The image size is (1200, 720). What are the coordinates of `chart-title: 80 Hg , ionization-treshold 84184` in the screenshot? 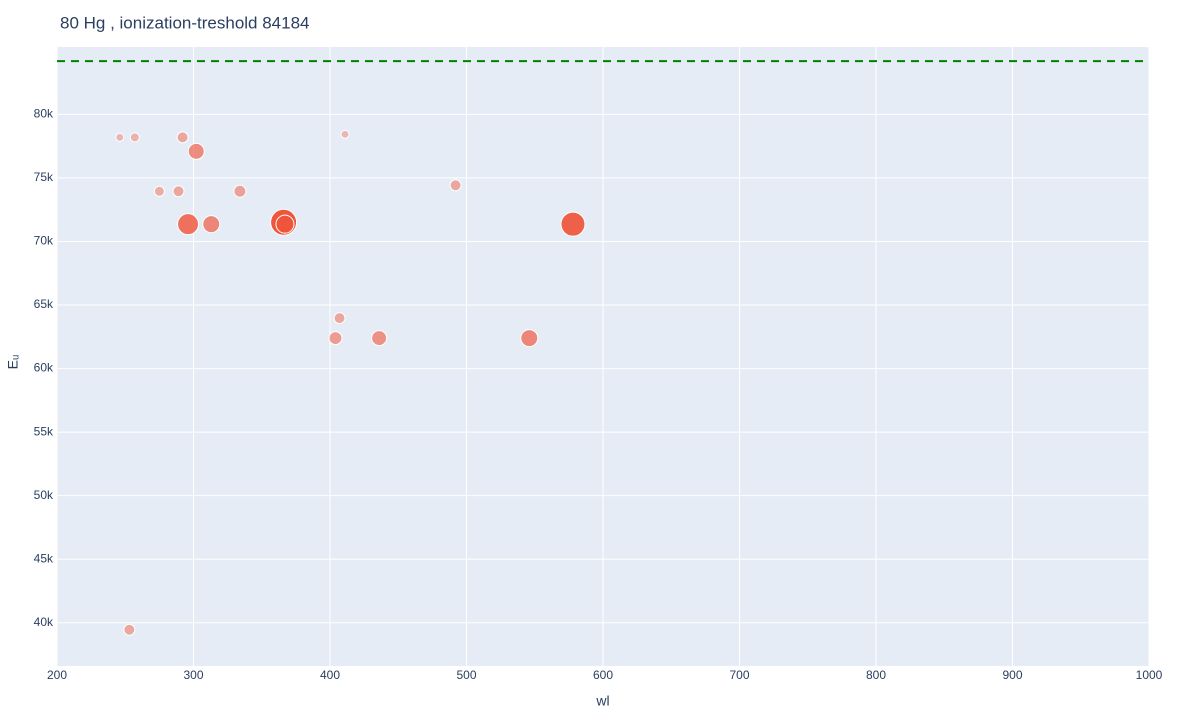 It's located at (185, 22).